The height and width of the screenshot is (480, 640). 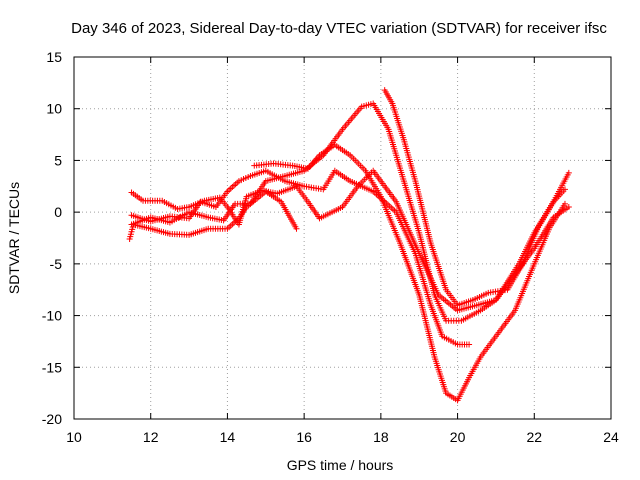 I want to click on x-tick-label: 10, so click(x=74, y=437).